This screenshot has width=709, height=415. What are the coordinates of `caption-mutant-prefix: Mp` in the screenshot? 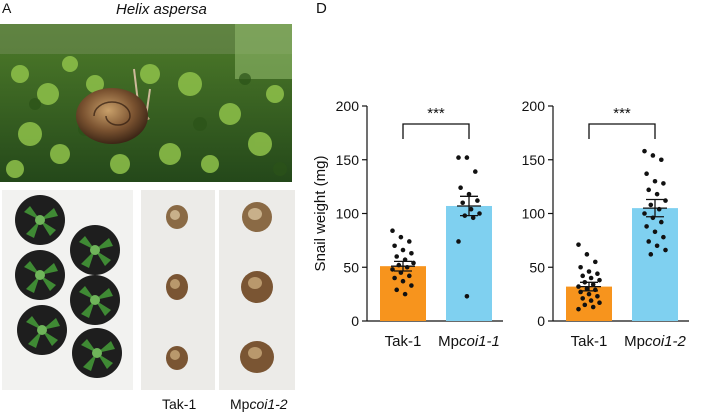 It's located at (240, 404).